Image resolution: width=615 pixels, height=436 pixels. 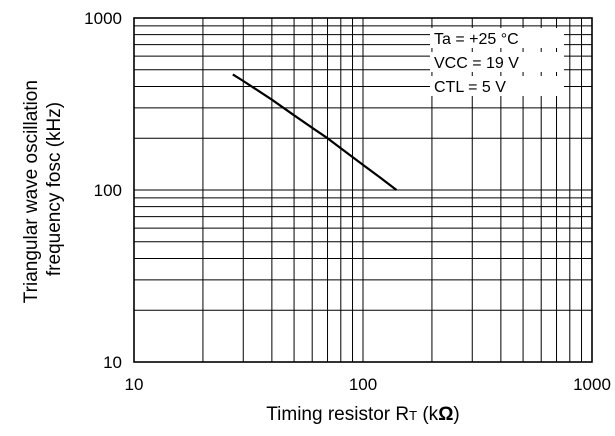 I want to click on x-tick-label: 100, so click(x=363, y=384).